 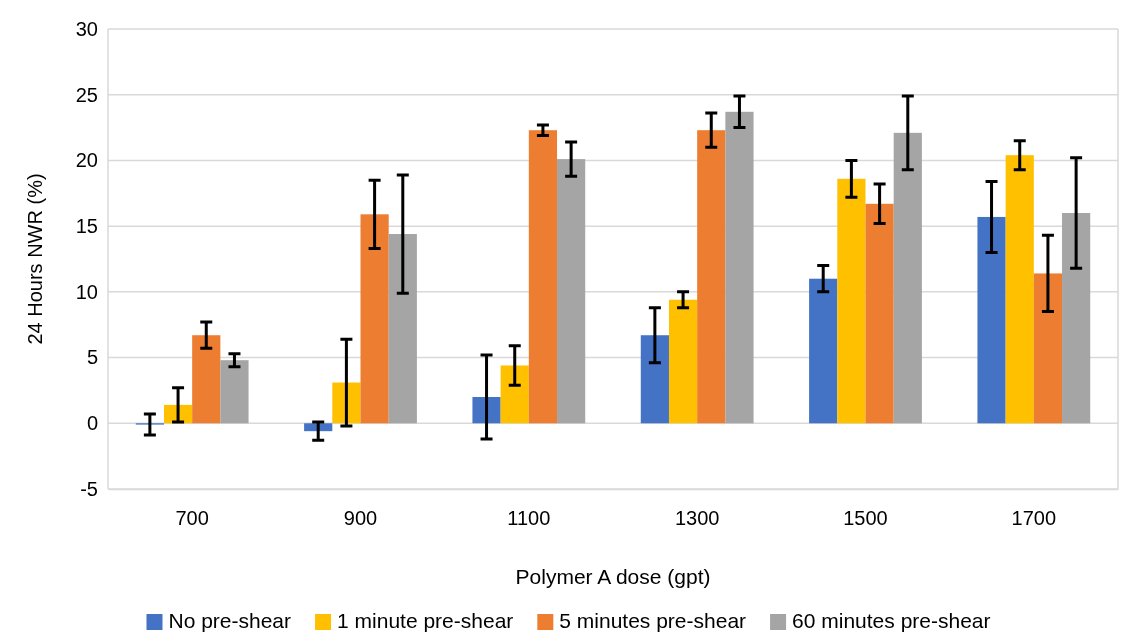 I want to click on y-axis-title: 24 Hours NWR (%), so click(x=35, y=259).